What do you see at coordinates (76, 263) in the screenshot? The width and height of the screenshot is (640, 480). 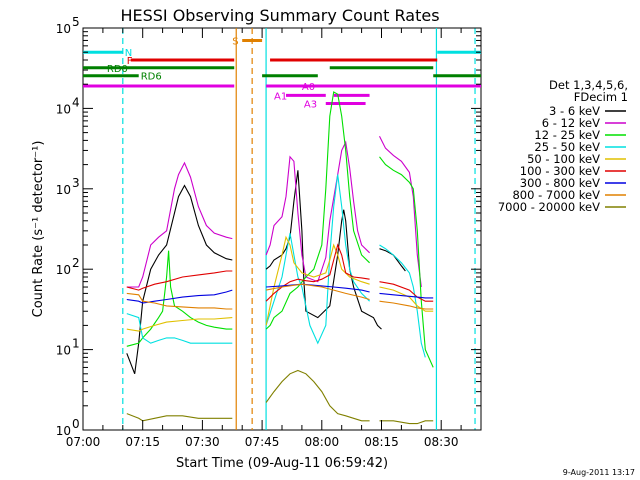 I see `y-tick-exponent: 2` at bounding box center [76, 263].